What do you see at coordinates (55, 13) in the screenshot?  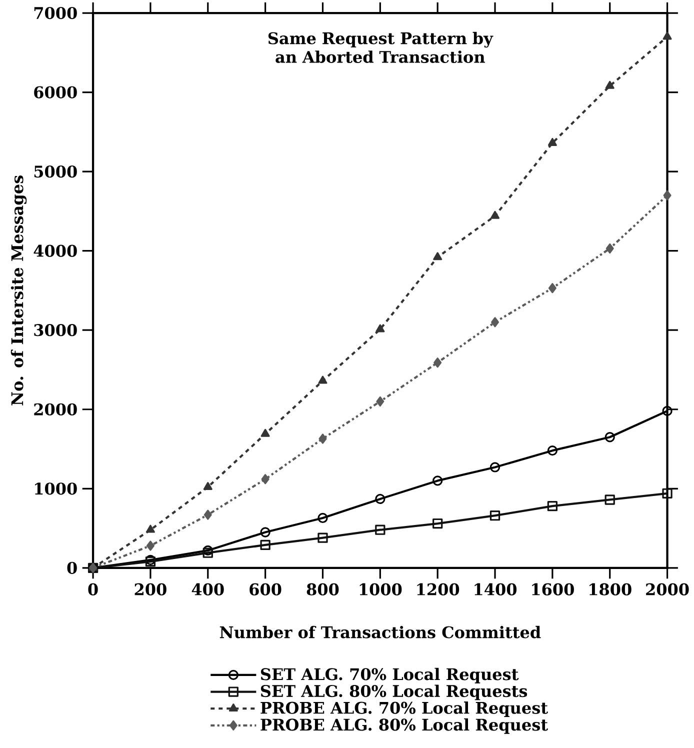 I see `y-tick-label: 7000` at bounding box center [55, 13].